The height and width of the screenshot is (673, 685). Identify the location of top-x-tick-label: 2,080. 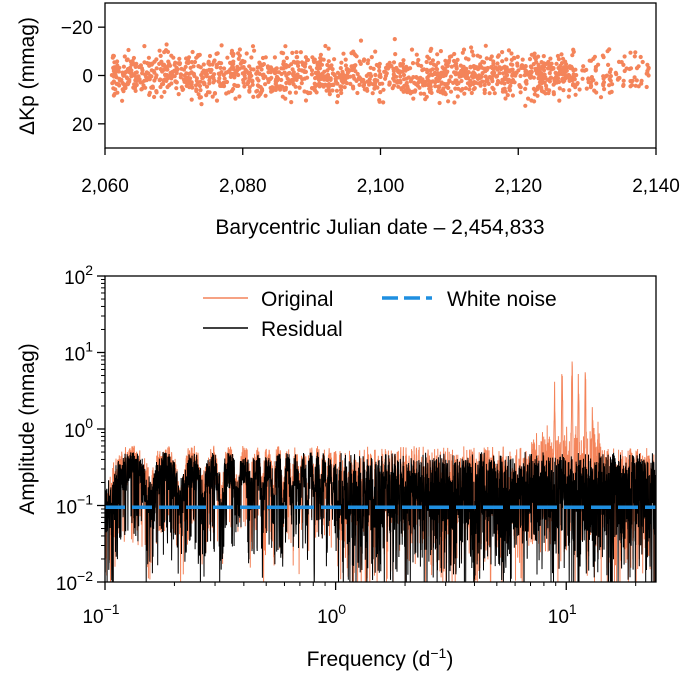
(243, 186).